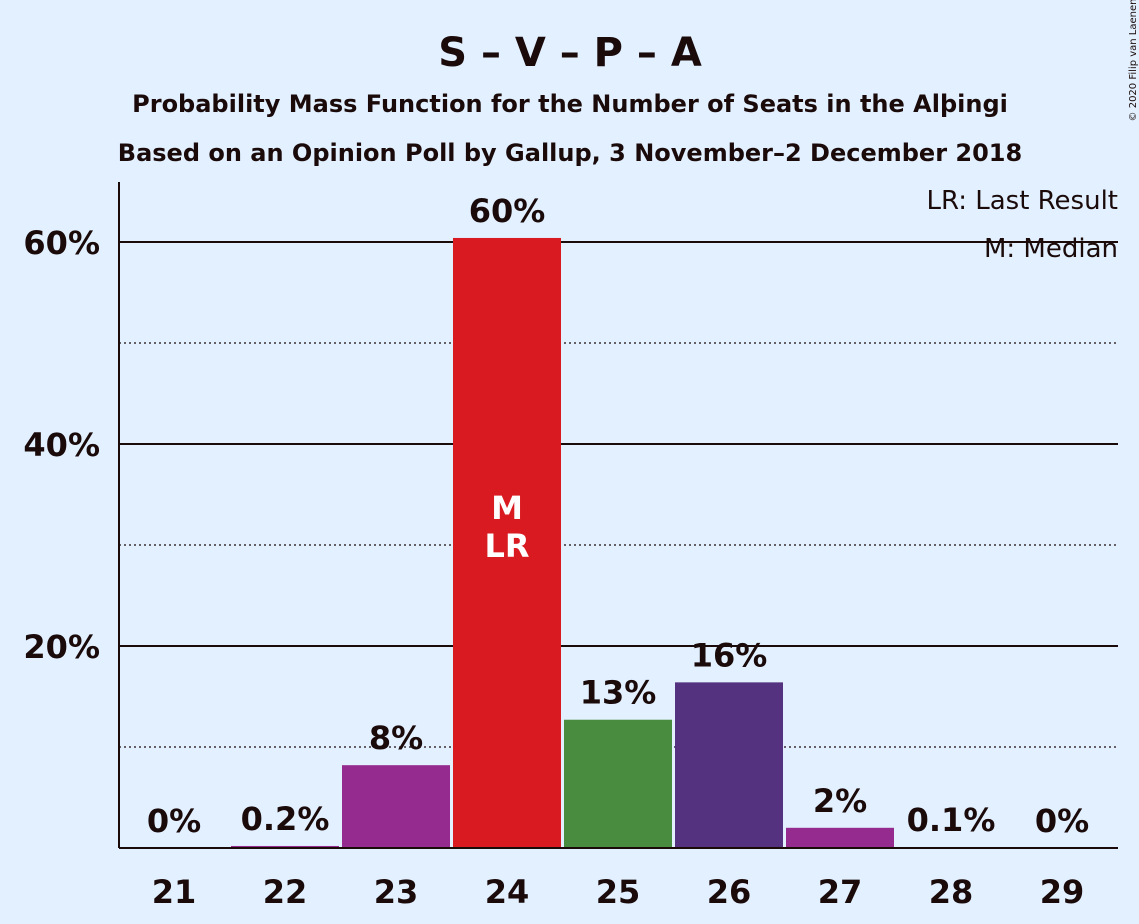  I want to click on x-tick-label: 22, so click(285, 892).